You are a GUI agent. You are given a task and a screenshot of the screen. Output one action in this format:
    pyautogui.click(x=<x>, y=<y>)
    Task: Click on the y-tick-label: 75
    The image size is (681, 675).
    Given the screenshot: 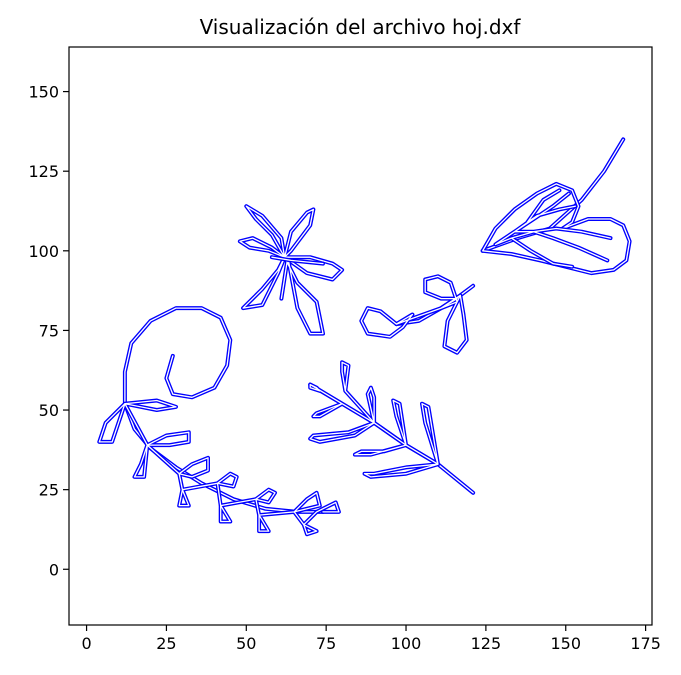 What is the action you would take?
    pyautogui.click(x=49, y=330)
    